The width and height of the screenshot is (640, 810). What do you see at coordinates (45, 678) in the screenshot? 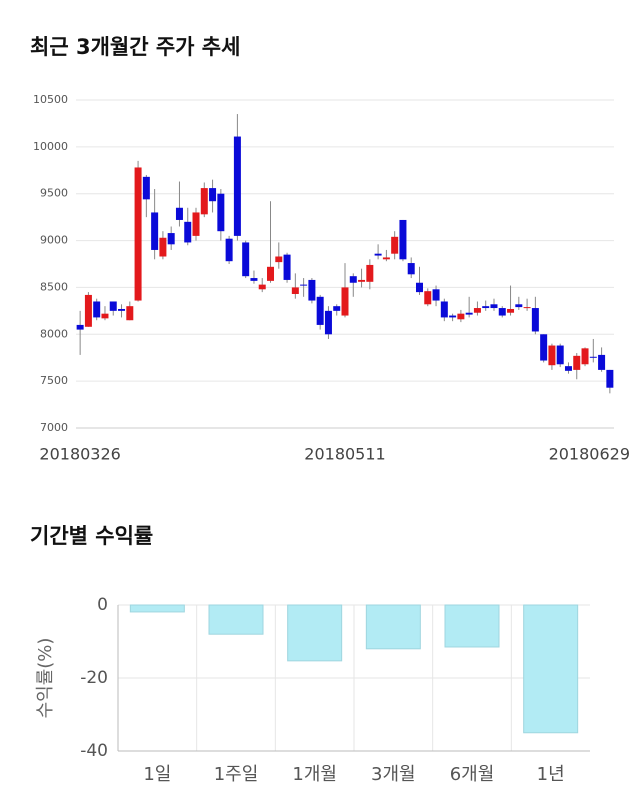
I see `y-axis-title: 수익률(%)` at bounding box center [45, 678].